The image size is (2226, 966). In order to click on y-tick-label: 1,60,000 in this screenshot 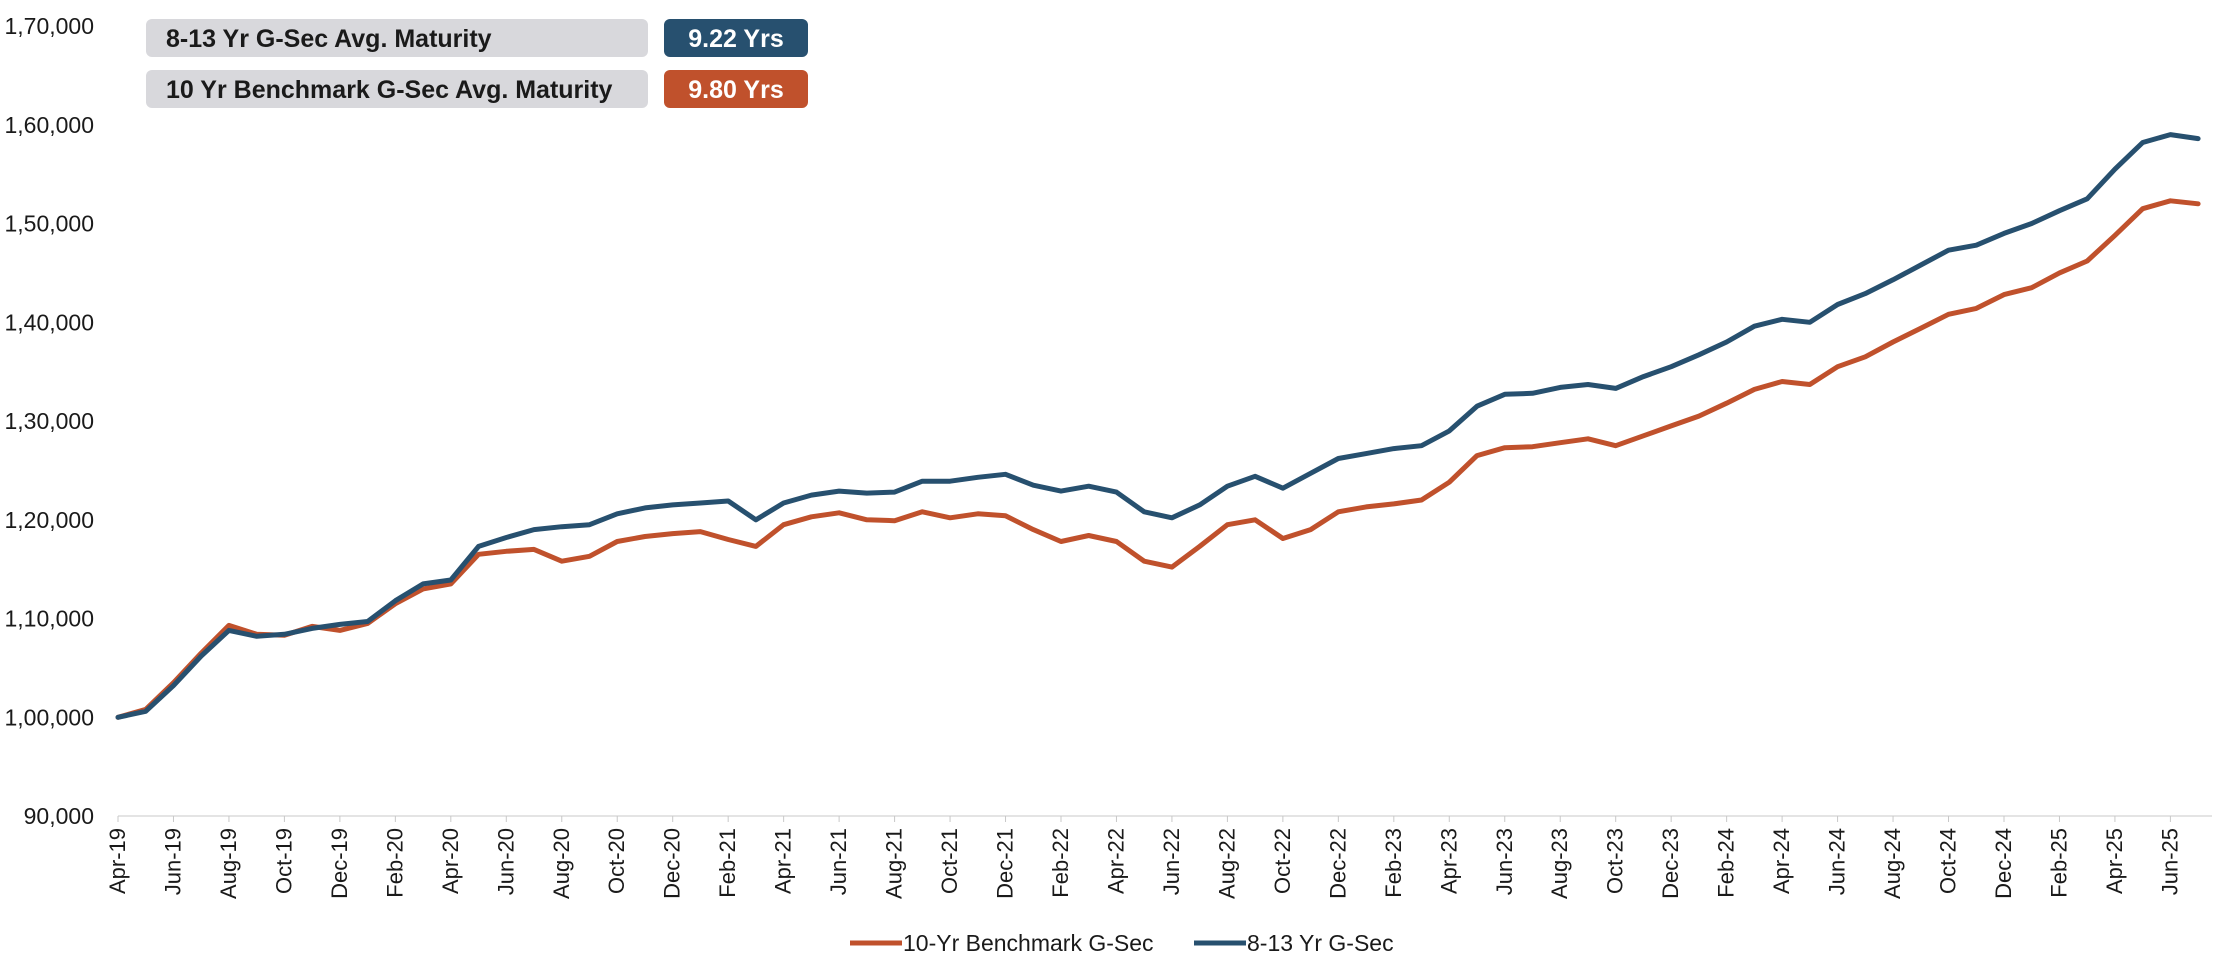, I will do `click(49, 125)`.